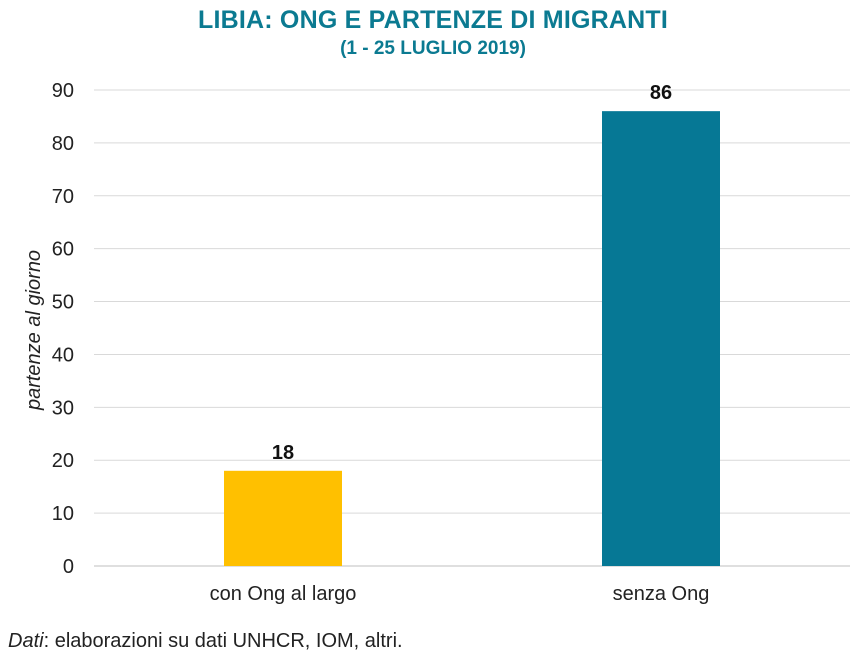 The height and width of the screenshot is (660, 866). I want to click on x-tick-label: con Ong al largo, so click(283, 594).